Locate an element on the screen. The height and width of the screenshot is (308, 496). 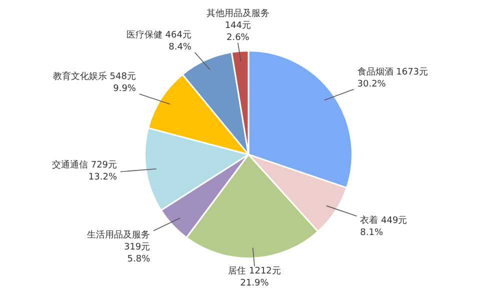
slice-label: 衣着 449元 8.1% is located at coordinates (384, 226).